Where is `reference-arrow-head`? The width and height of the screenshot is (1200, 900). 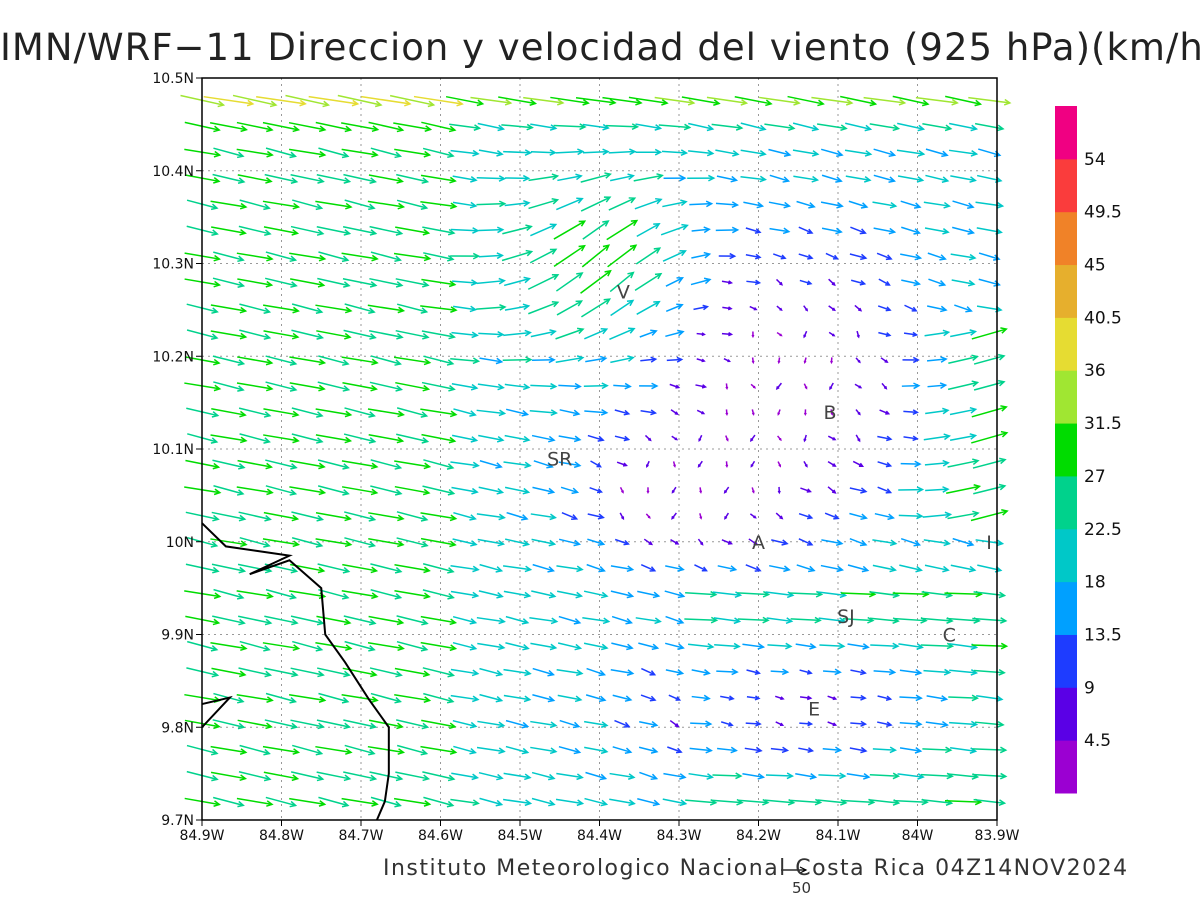 reference-arrow-head is located at coordinates (803, 870).